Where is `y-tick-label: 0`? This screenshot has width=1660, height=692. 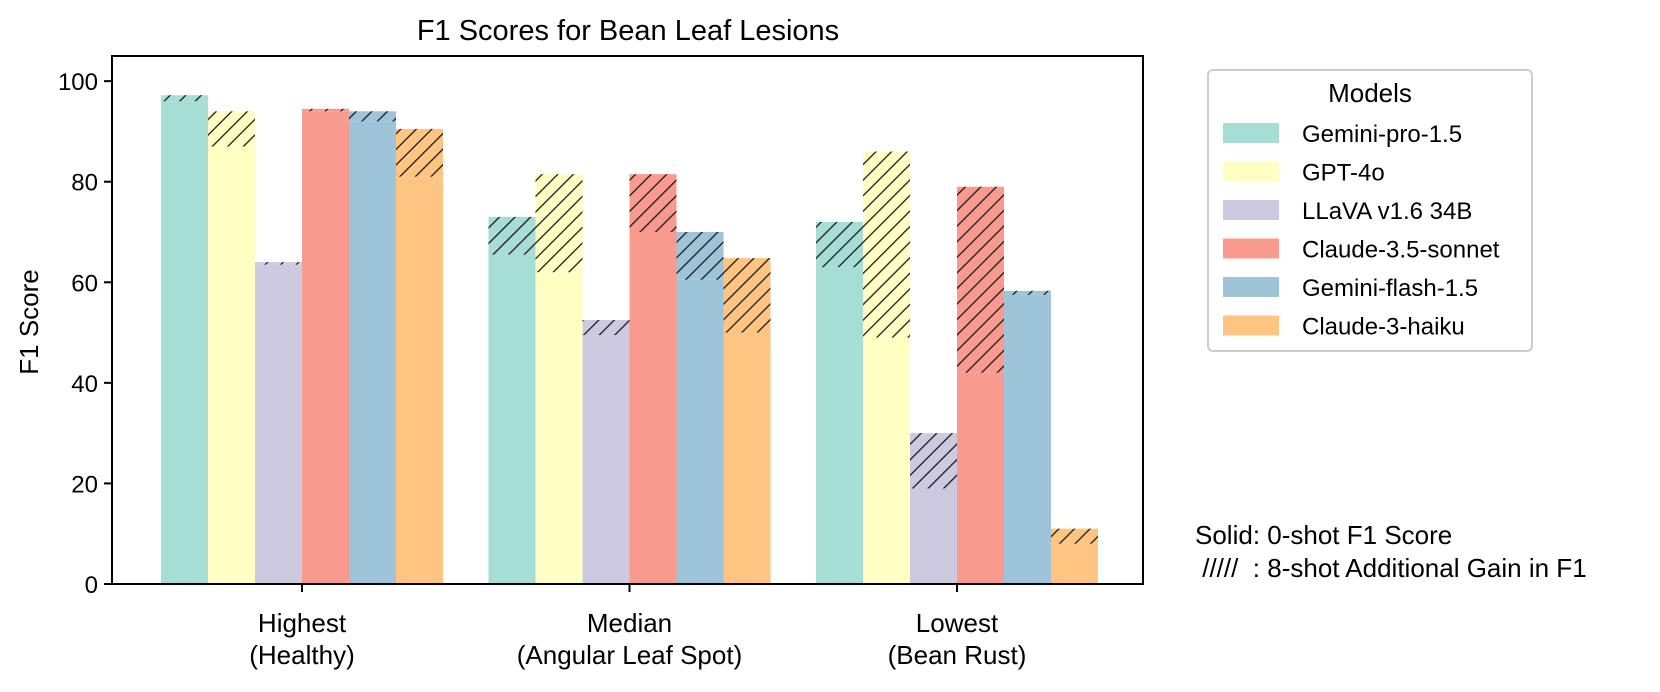 y-tick-label: 0 is located at coordinates (91, 585).